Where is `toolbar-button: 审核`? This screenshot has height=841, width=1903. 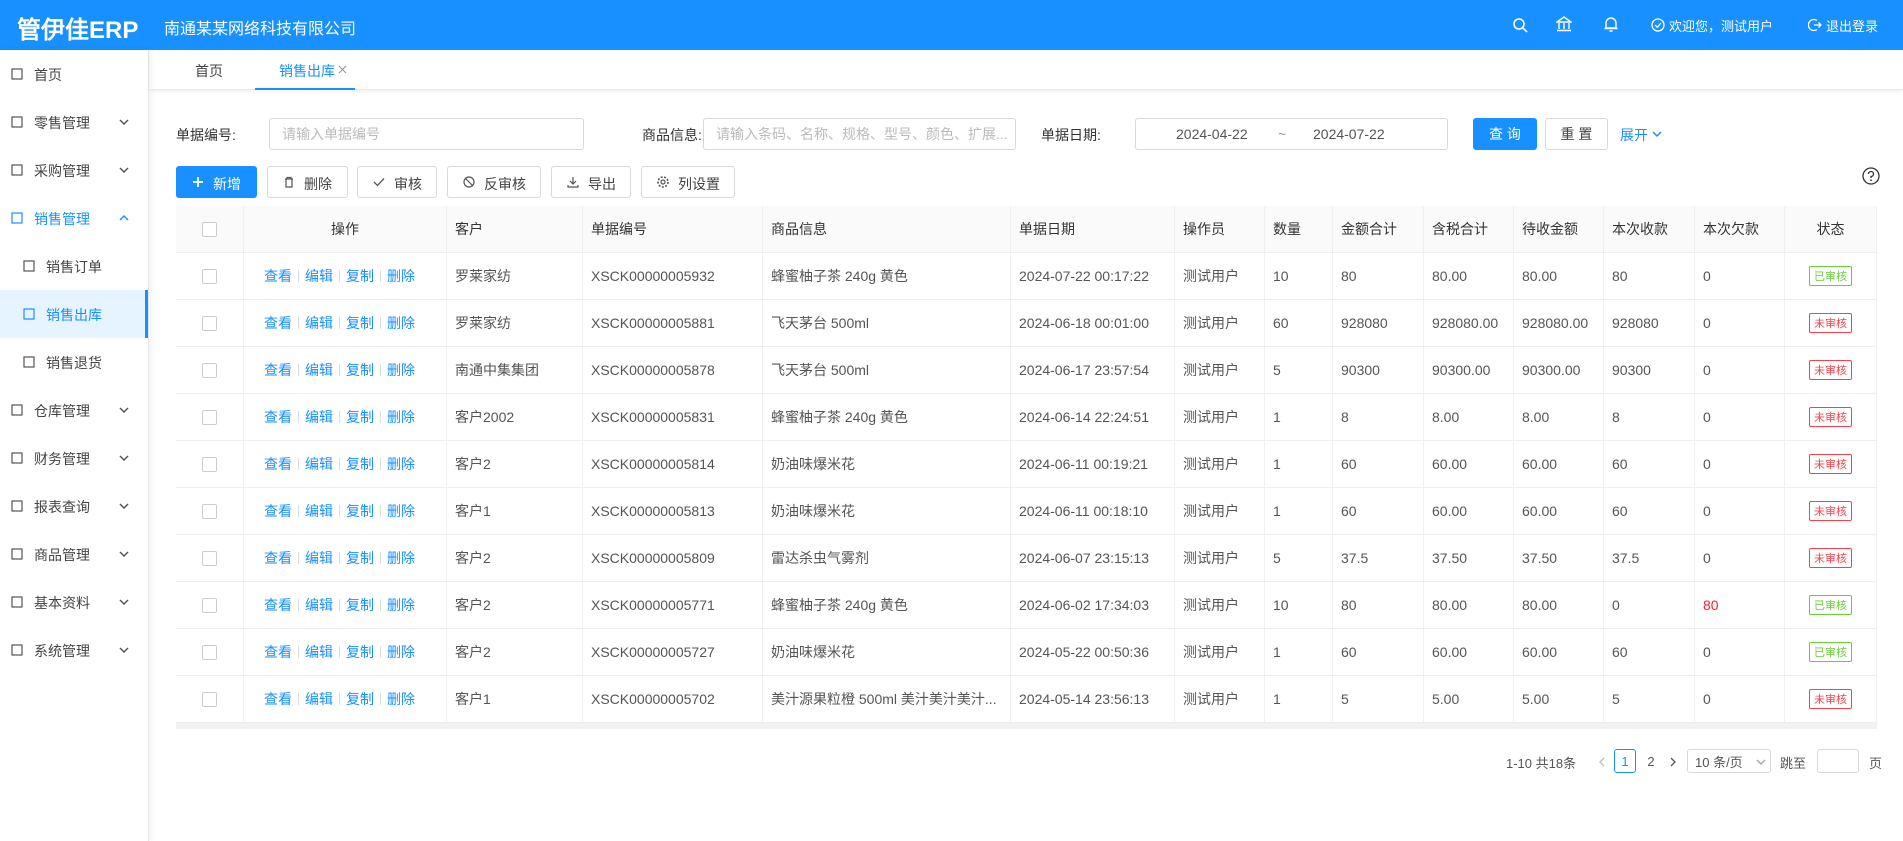 toolbar-button: 审核 is located at coordinates (397, 182).